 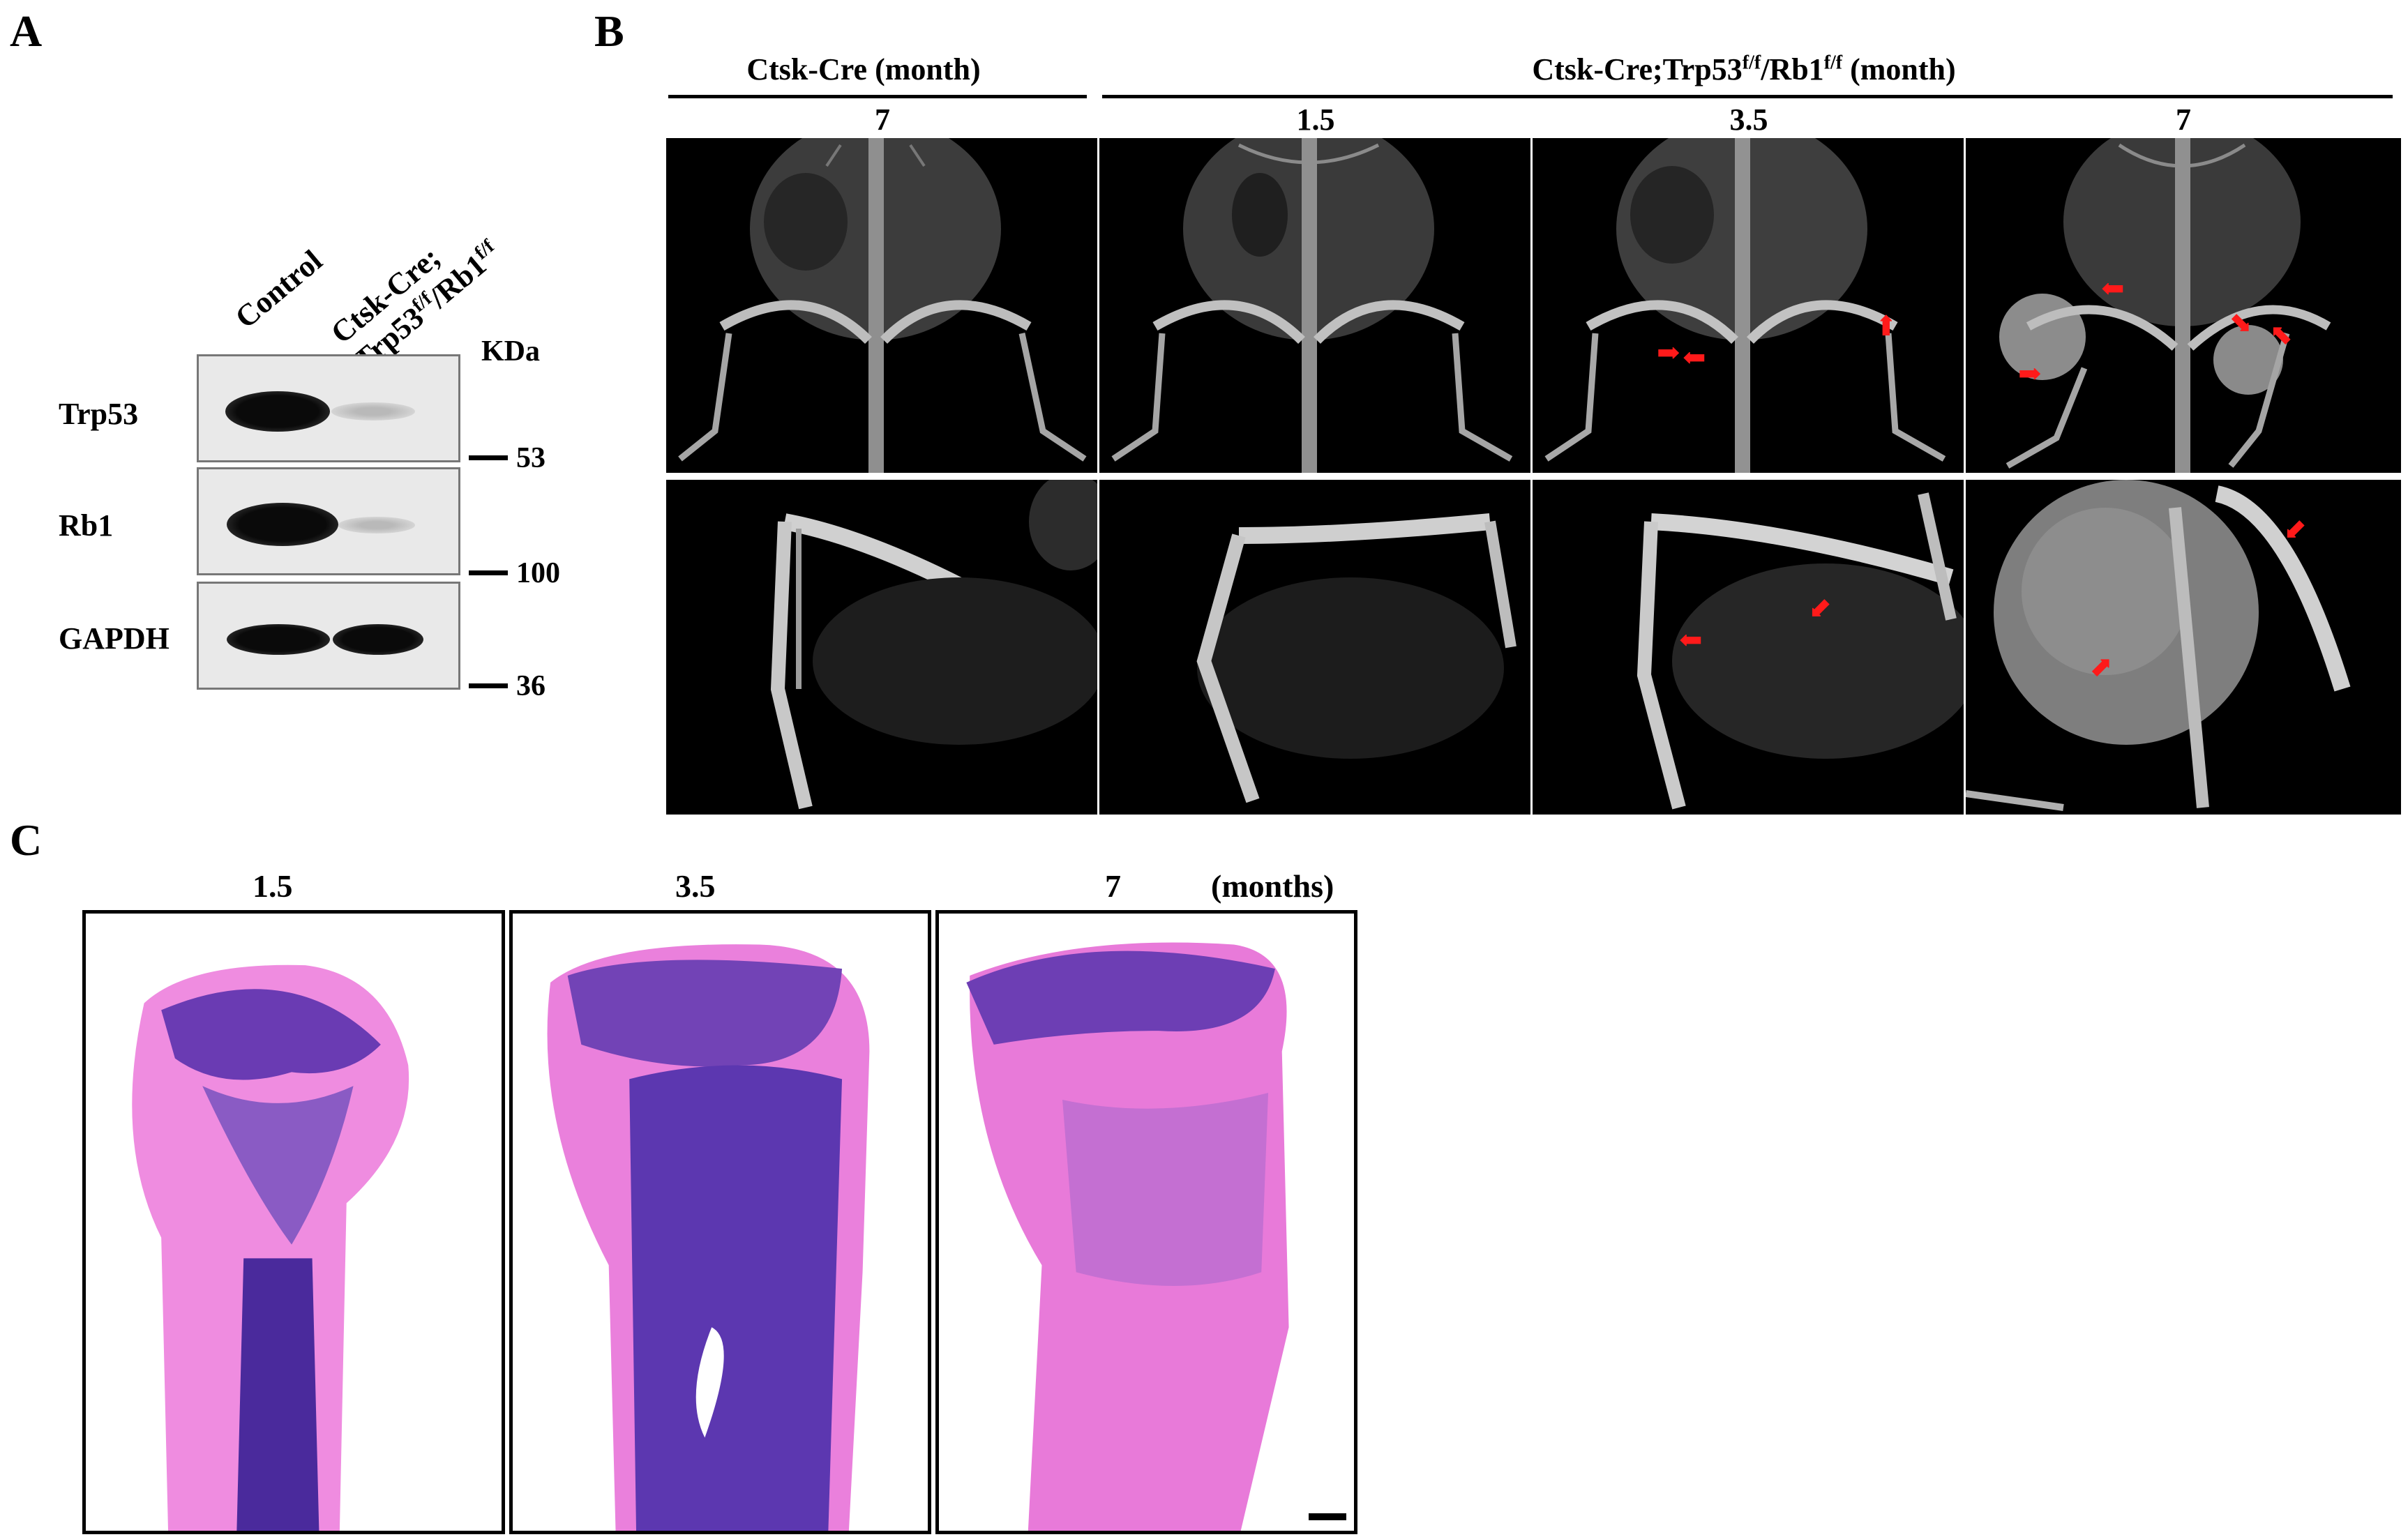 What do you see at coordinates (1899, 69) in the screenshot?
I see `group-label-ko-suffix: (month)` at bounding box center [1899, 69].